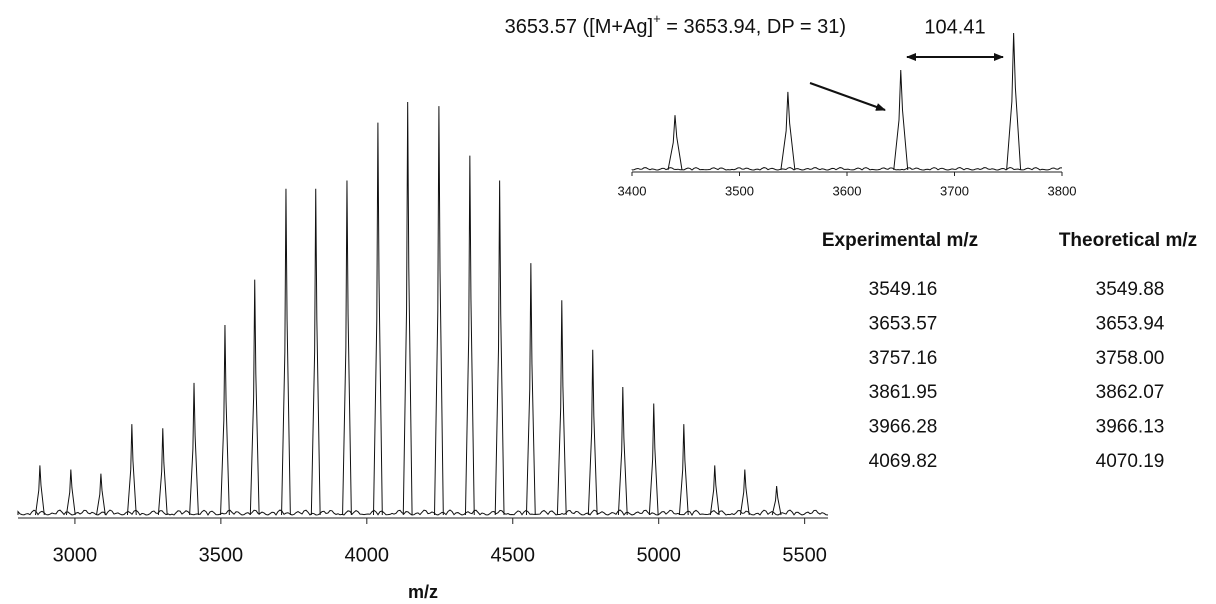  What do you see at coordinates (513, 555) in the screenshot?
I see `x-tick-label: 4500` at bounding box center [513, 555].